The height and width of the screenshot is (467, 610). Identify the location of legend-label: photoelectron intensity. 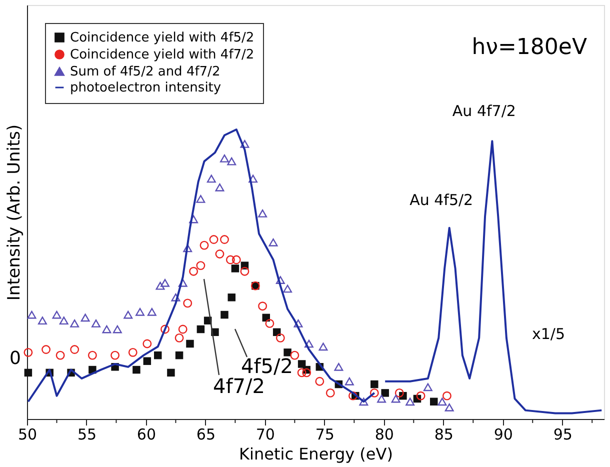
(146, 88).